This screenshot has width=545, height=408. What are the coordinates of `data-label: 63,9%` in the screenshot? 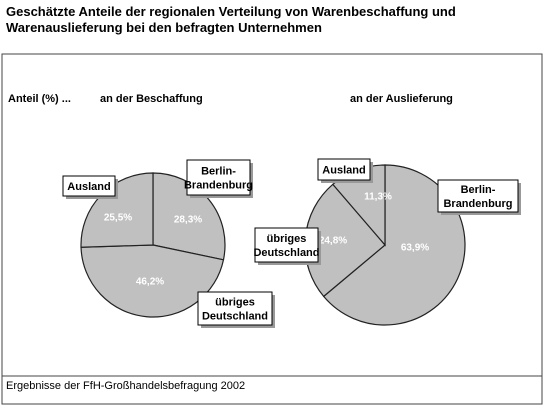 It's located at (415, 248).